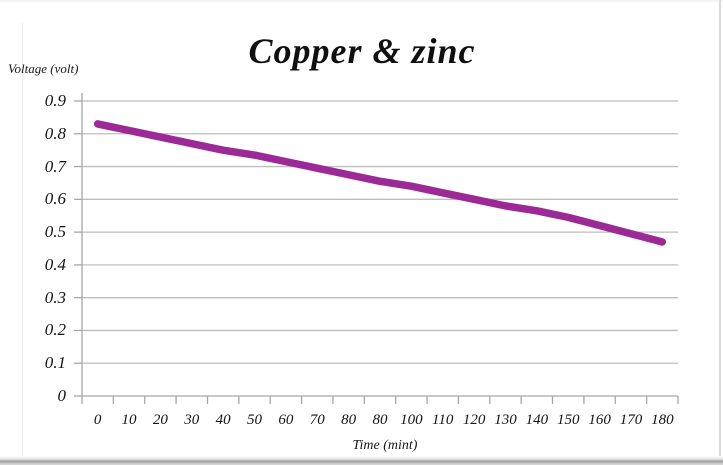 This screenshot has width=723, height=465. I want to click on x-tick-label: 20, so click(160, 420).